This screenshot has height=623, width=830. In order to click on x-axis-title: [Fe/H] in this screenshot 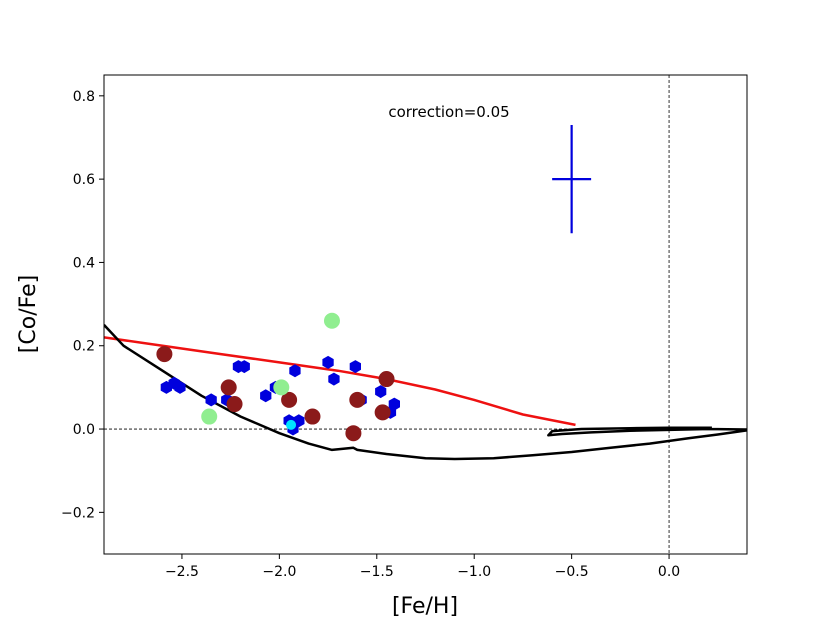, I will do `click(425, 606)`.